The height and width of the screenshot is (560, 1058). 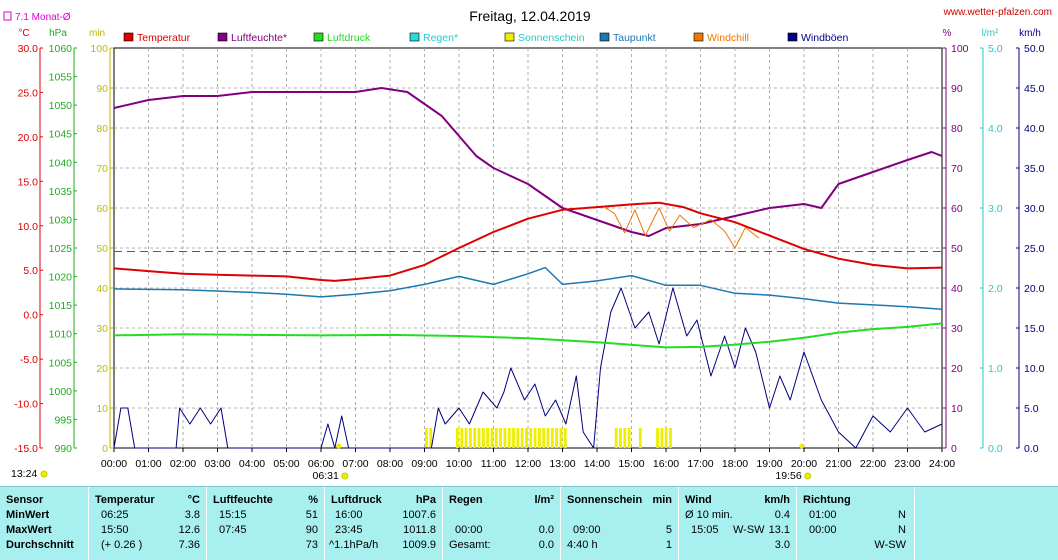 I want to click on dir-max-value: N, so click(x=902, y=530).